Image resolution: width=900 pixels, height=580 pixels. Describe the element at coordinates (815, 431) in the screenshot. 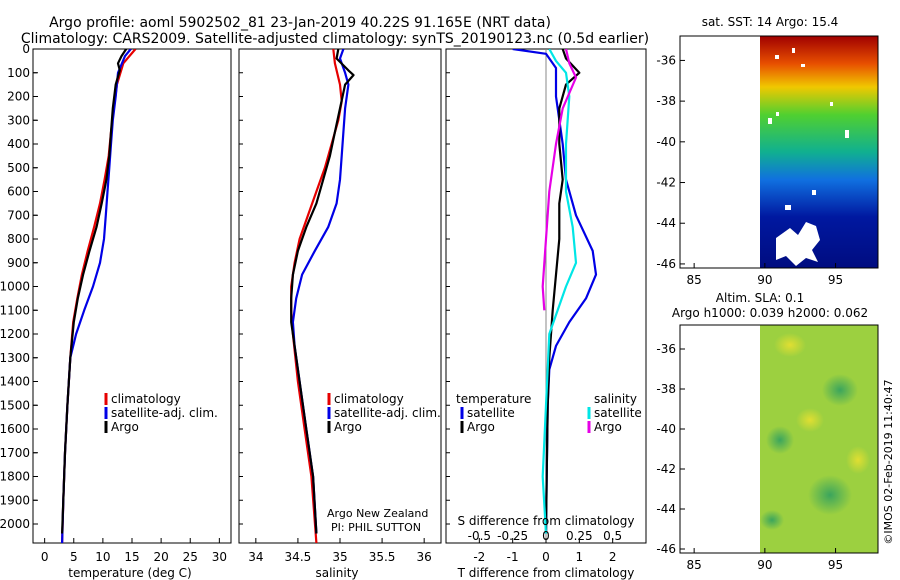

I see `sla-blobs` at that location.